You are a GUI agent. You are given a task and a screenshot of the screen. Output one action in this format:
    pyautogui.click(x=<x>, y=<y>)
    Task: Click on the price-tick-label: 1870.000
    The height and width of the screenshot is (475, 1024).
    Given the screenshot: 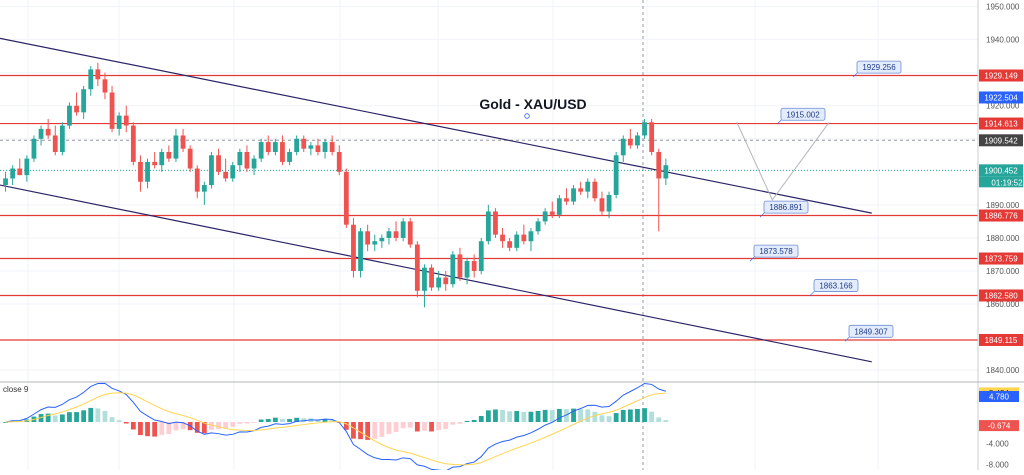 What is the action you would take?
    pyautogui.click(x=1003, y=271)
    